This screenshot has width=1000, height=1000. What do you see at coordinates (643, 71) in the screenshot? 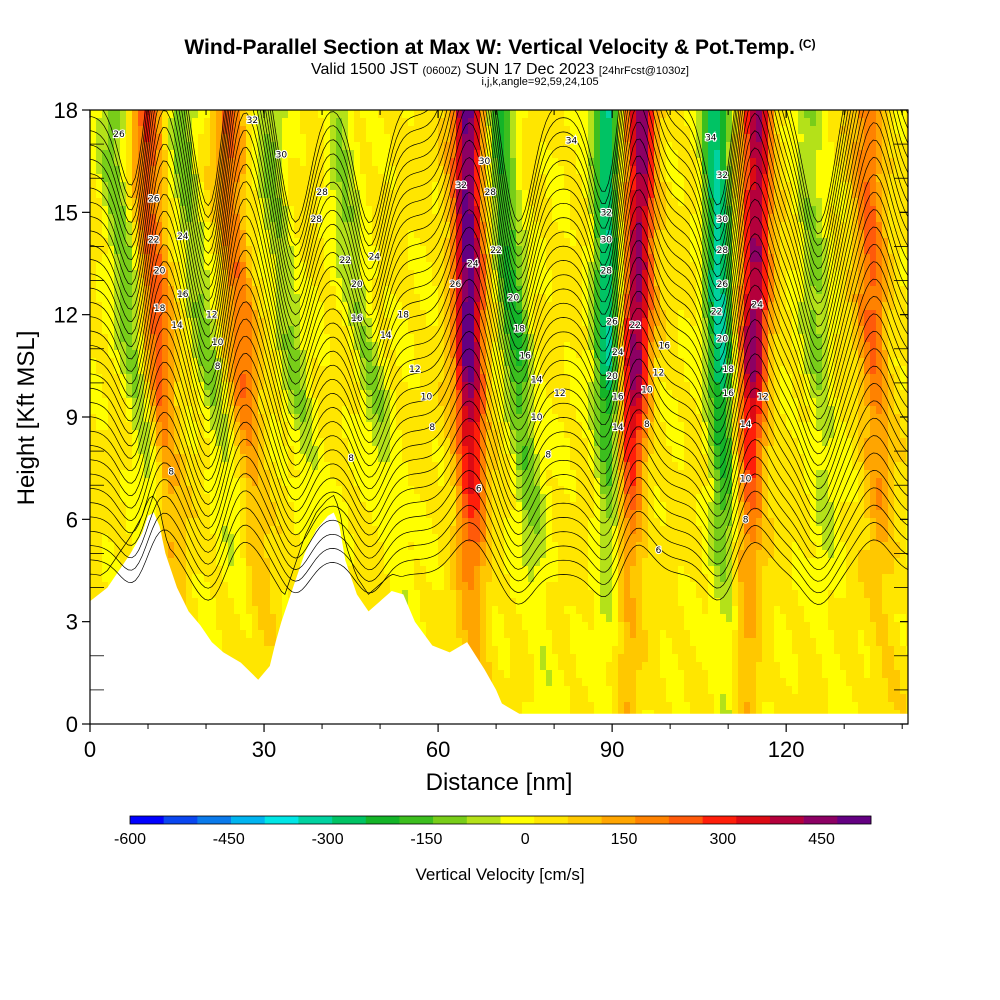
I see `forecast-tag: [24hrFcst@1030z]` at bounding box center [643, 71].